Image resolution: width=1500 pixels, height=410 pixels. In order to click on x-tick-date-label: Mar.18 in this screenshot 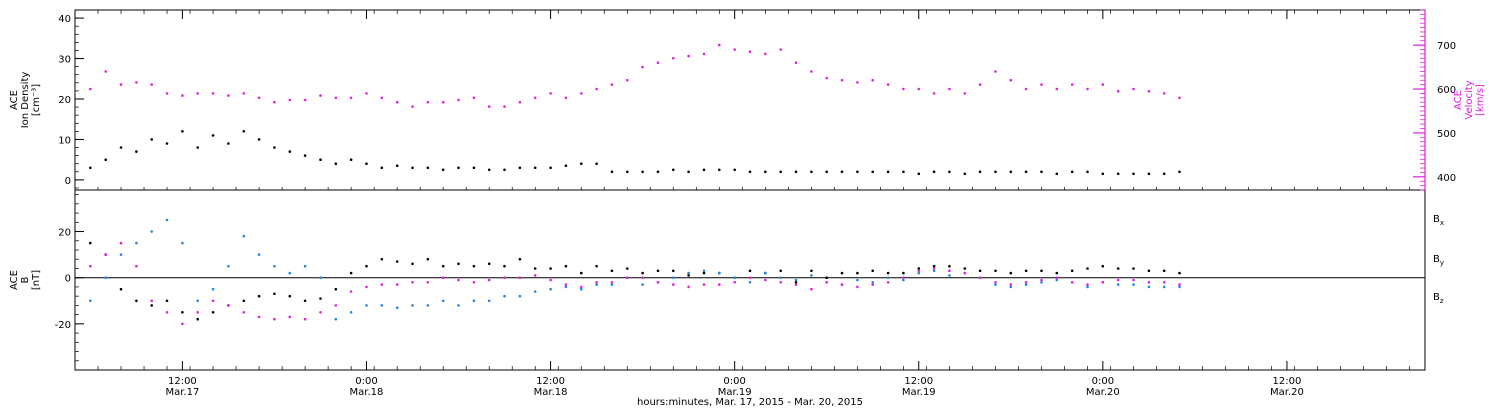, I will do `click(551, 392)`.